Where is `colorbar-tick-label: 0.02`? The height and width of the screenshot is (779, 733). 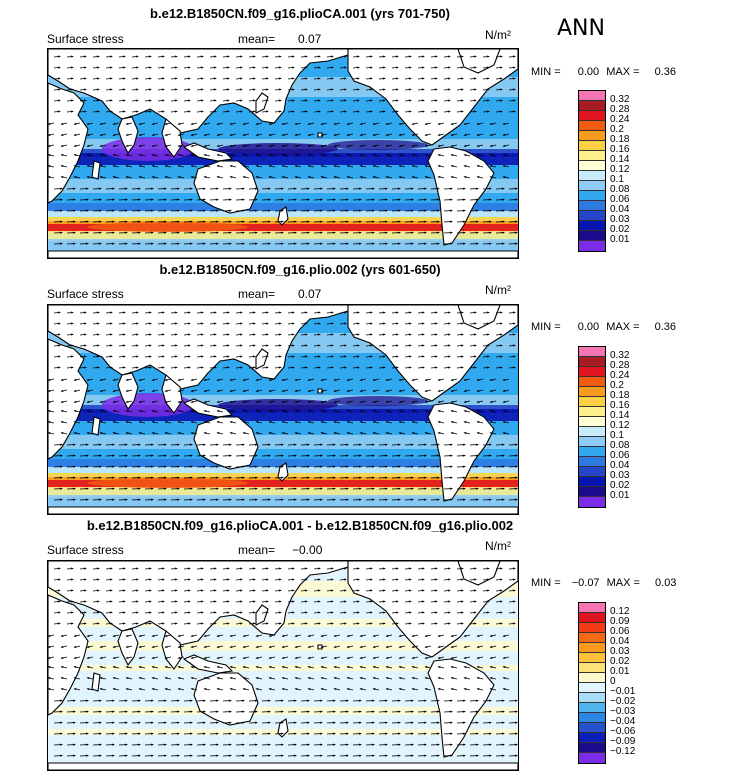 colorbar-tick-label: 0.02 is located at coordinates (620, 661).